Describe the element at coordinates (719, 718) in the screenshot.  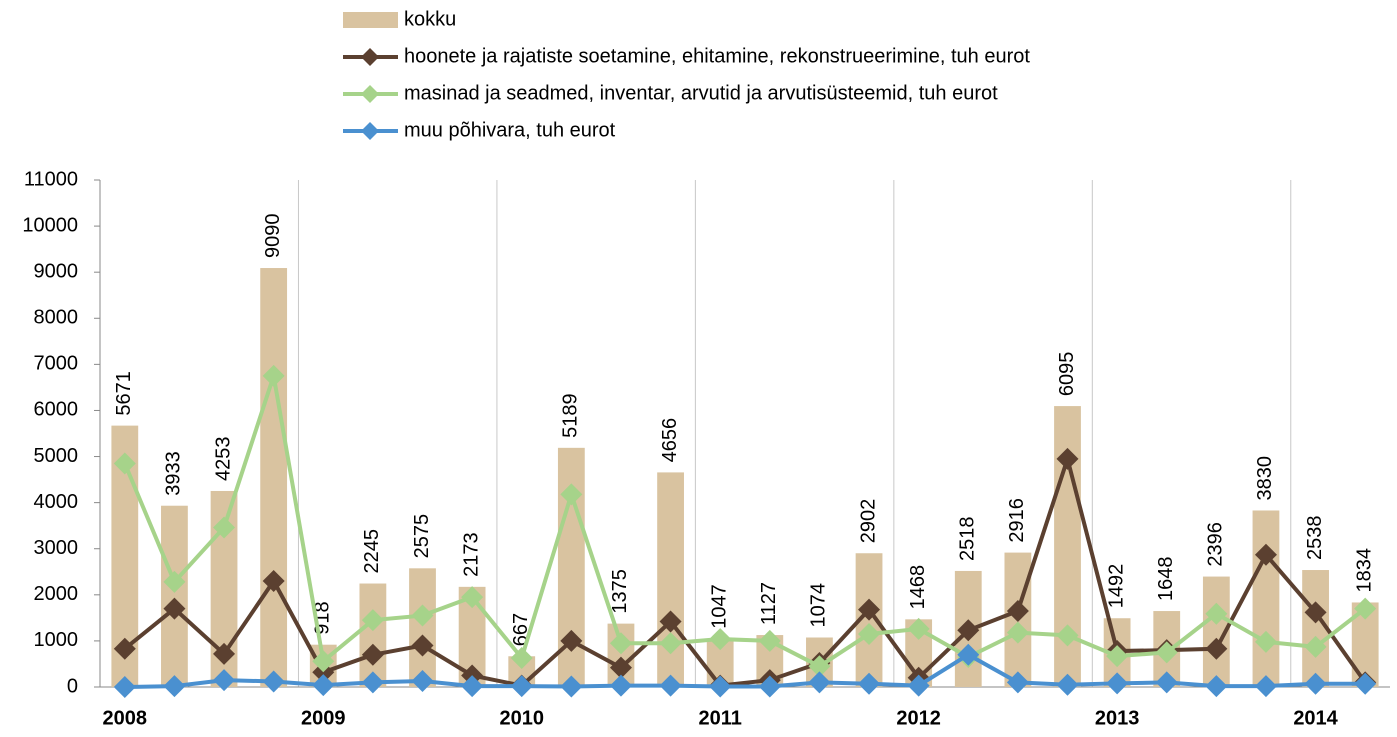
I see `x-tick-label: 2011` at that location.